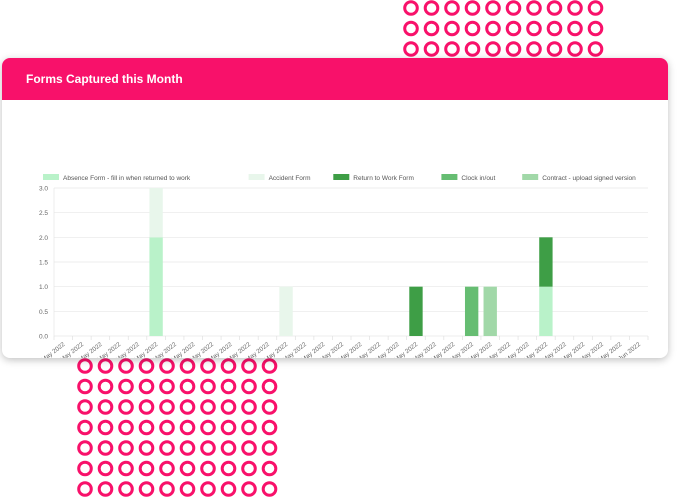 The height and width of the screenshot is (504, 680). I want to click on y-tick-label: 1.5, so click(43, 263).